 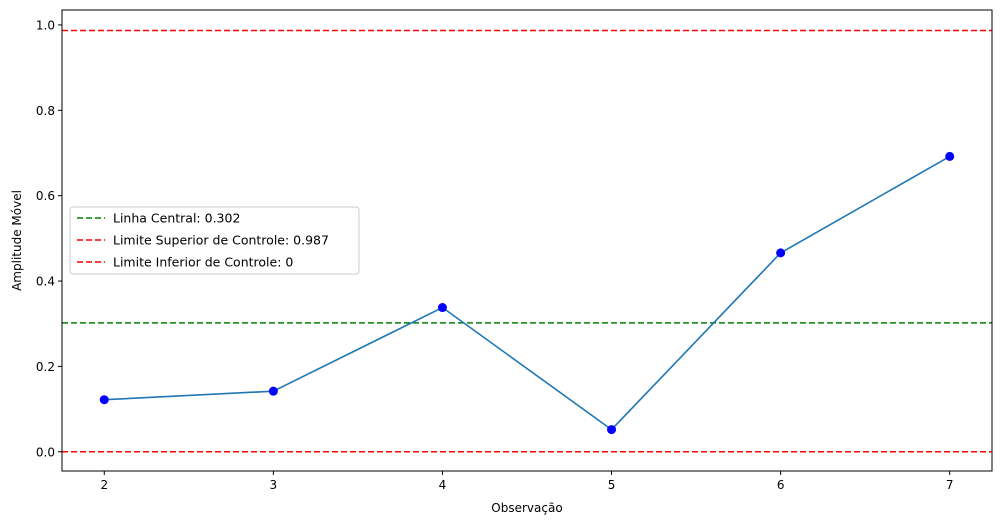 I want to click on x-axis-label: Observação, so click(x=526, y=508).